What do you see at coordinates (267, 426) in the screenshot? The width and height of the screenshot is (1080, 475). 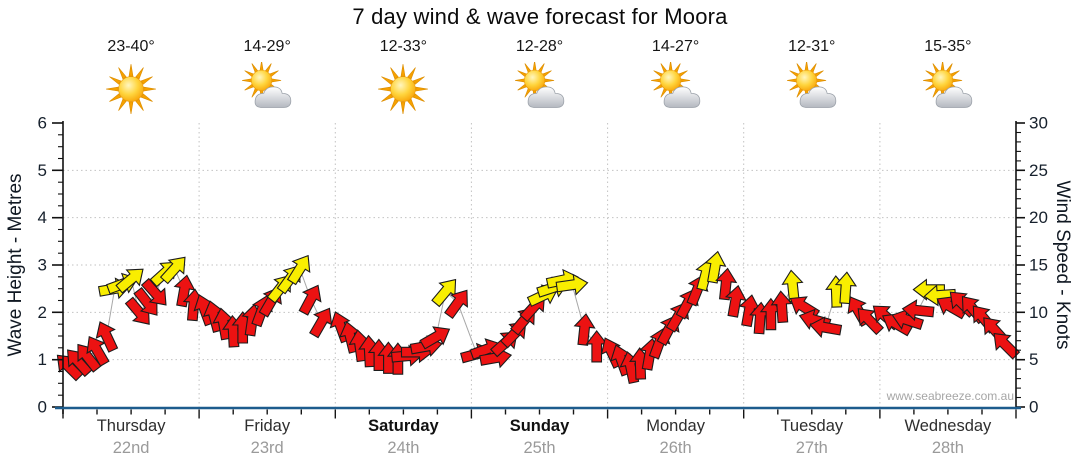 I see `day-name-label: Friday` at bounding box center [267, 426].